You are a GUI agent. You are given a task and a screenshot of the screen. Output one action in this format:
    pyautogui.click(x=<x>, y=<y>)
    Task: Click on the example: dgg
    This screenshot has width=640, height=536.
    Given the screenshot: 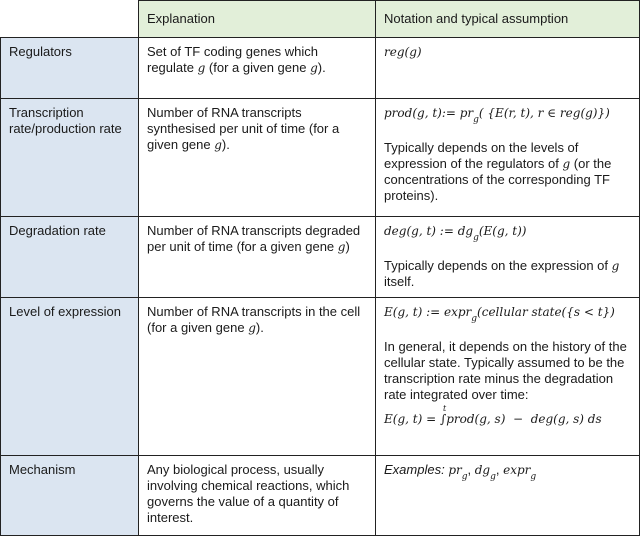 What is the action you would take?
    pyautogui.click(x=485, y=472)
    